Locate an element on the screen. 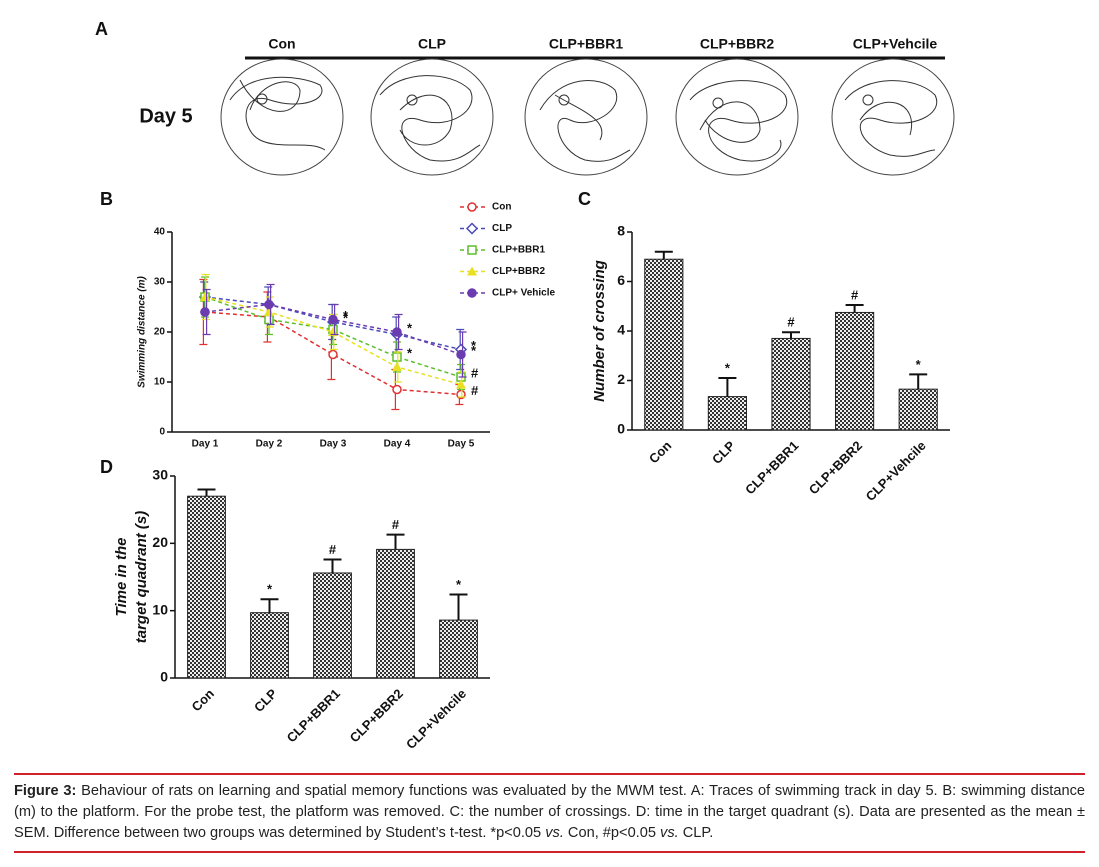  y-tick-label: 6 is located at coordinates (621, 280).